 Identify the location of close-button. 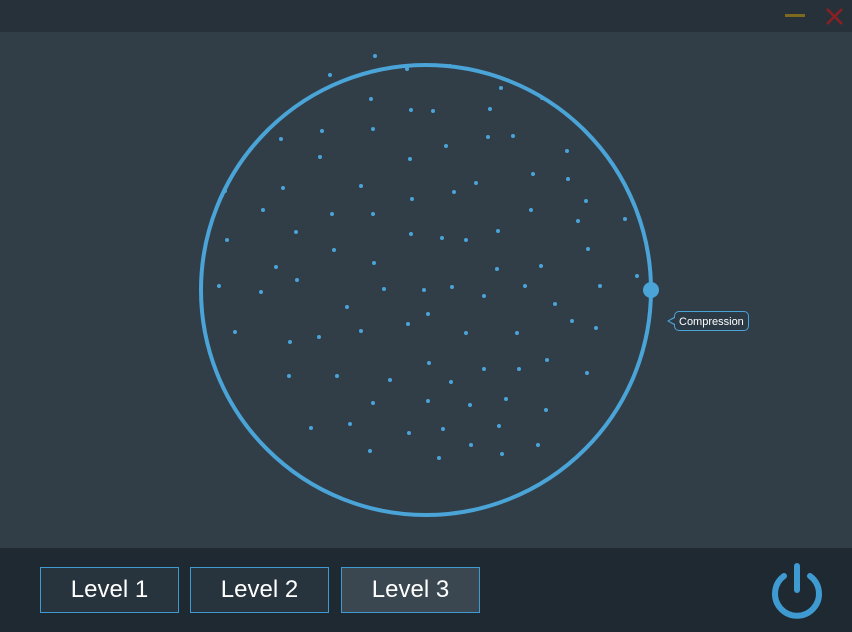
(835, 16).